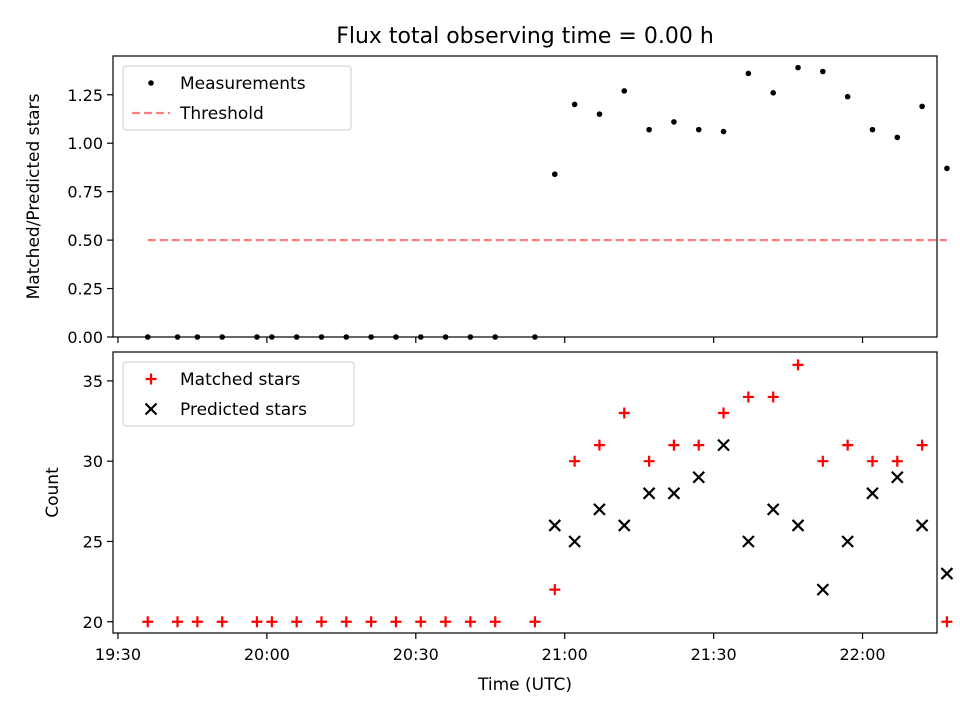  I want to click on x-tick-label: 20:00, so click(267, 654).